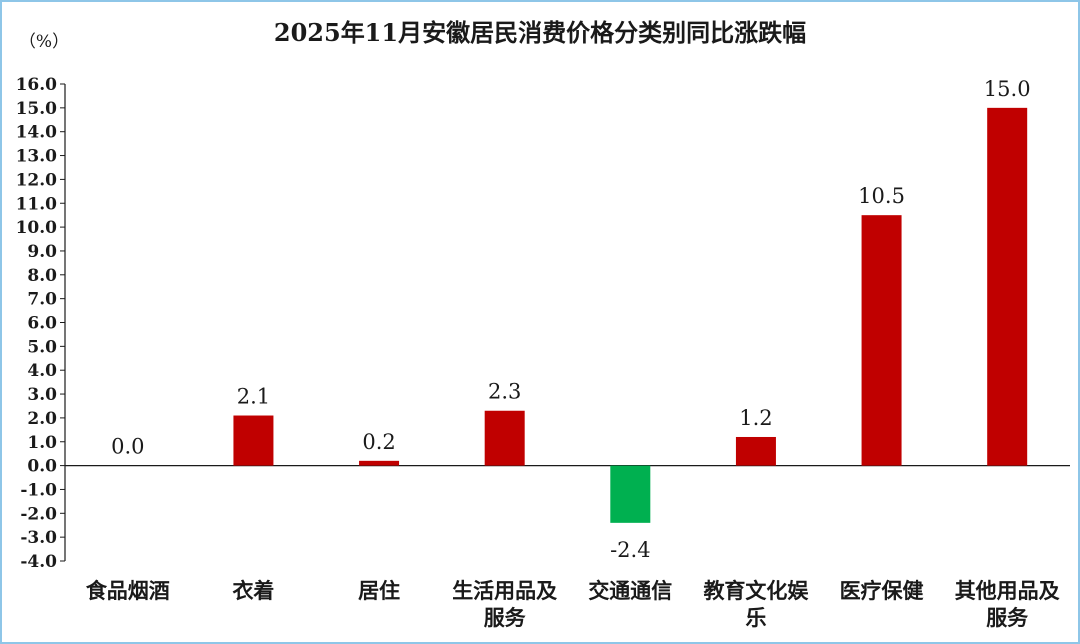 This screenshot has width=1080, height=644. What do you see at coordinates (38, 538) in the screenshot?
I see `y-tick-label: -3.0` at bounding box center [38, 538].